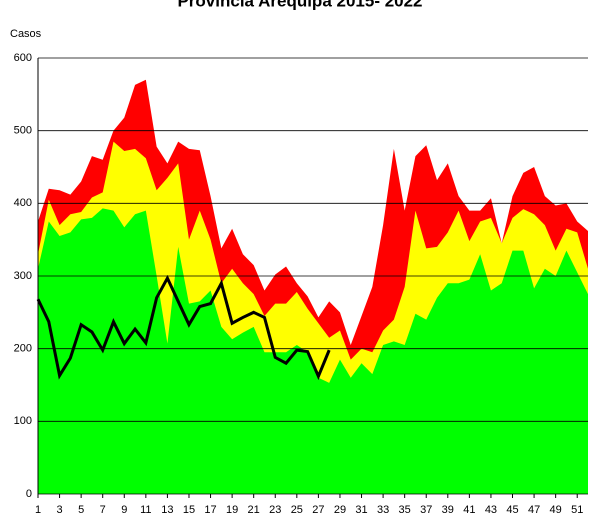  I want to click on x-tick-label: 43, so click(491, 510).